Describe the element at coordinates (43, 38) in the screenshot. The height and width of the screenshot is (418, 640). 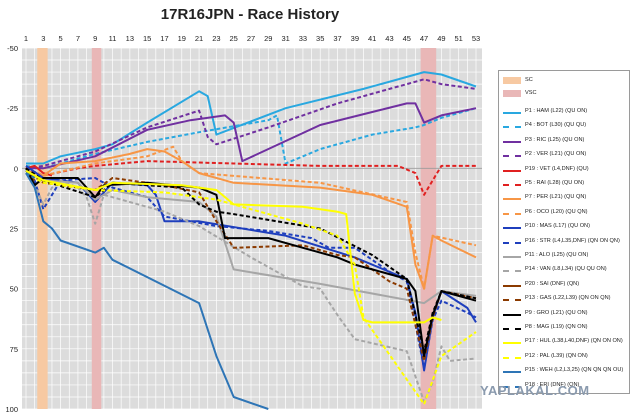
I see `x-tick-label: 3` at that location.